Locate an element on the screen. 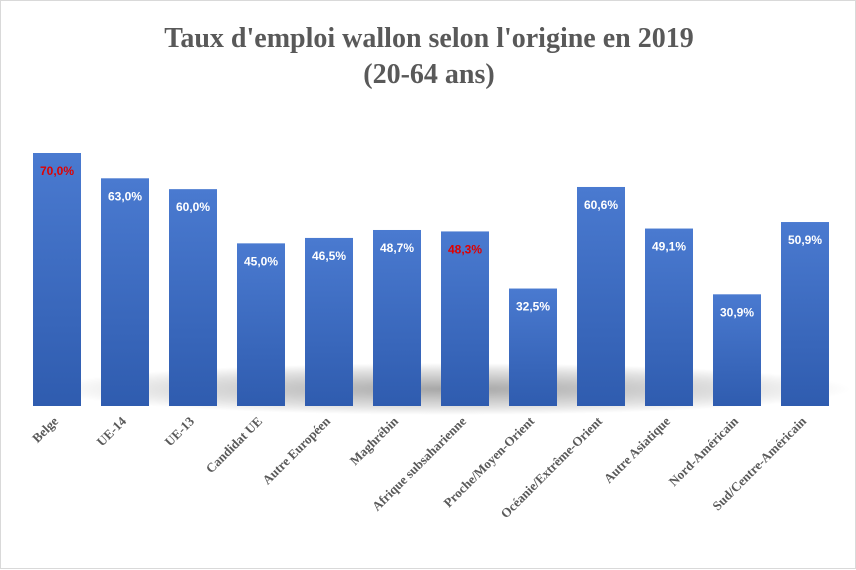 This screenshot has width=856, height=570. data-label-9: 49,1% is located at coordinates (669, 247).